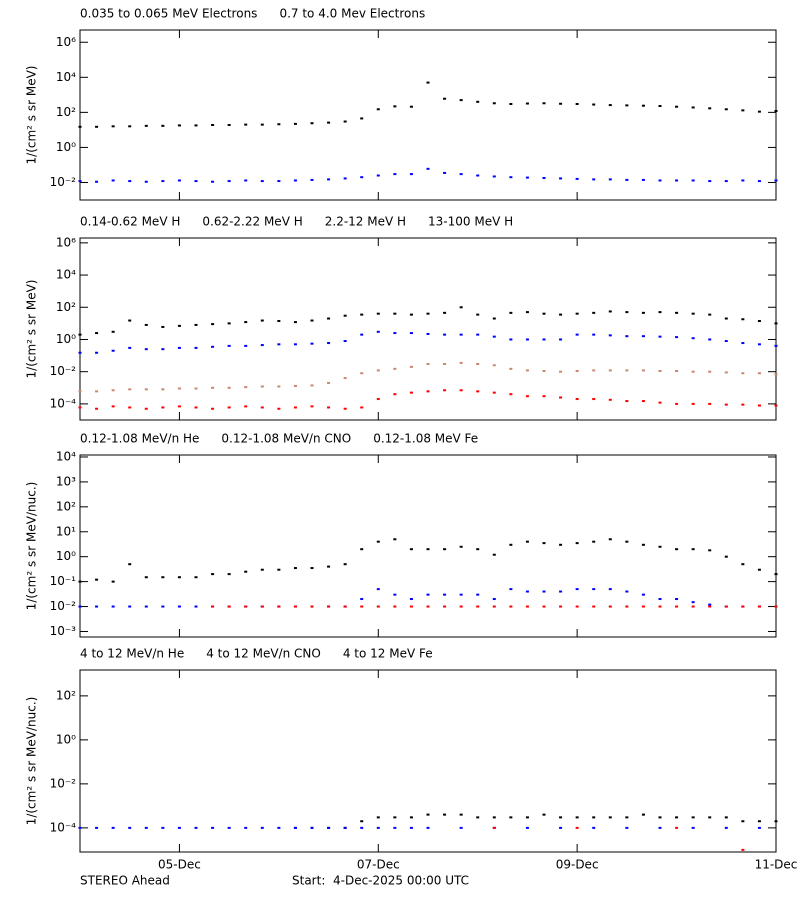 The height and width of the screenshot is (900, 800). Describe the element at coordinates (63, 631) in the screenshot. I see `y-tick-label: 10⁻³` at that location.